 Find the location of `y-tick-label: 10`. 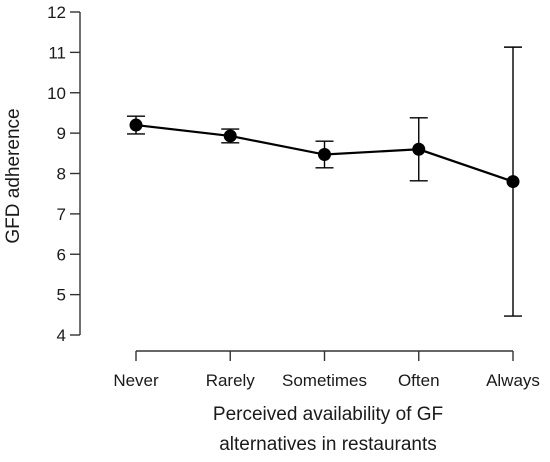

y-tick-label: 10 is located at coordinates (56, 93).